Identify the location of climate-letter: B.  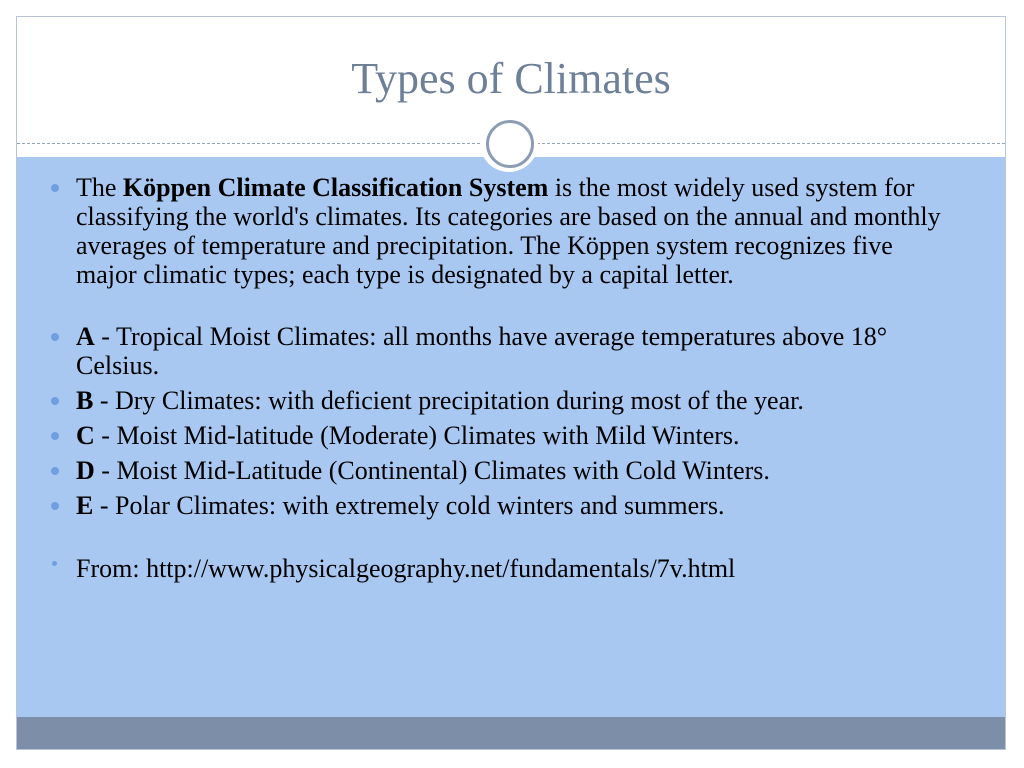
(85, 400).